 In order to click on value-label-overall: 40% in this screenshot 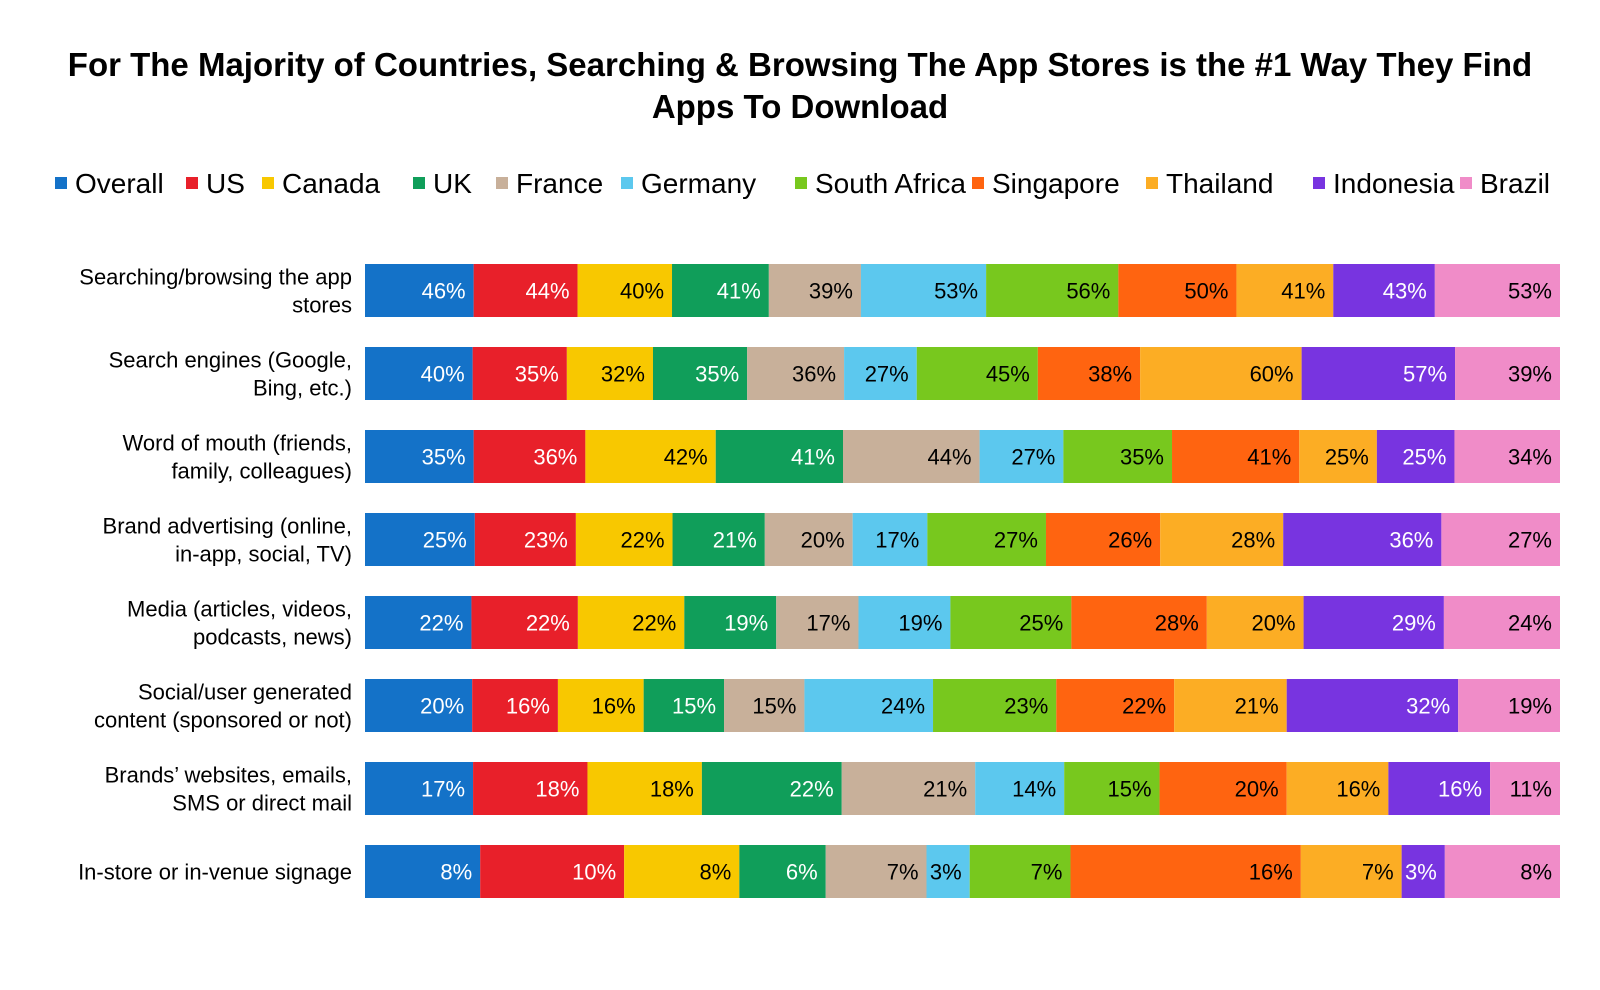, I will do `click(443, 374)`.